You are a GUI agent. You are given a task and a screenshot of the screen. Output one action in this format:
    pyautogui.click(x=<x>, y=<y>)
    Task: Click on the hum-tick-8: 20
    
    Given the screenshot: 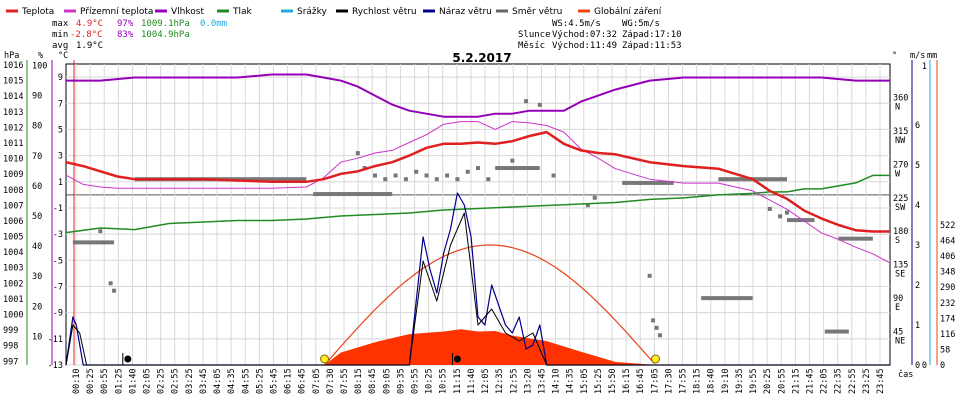 What is the action you would take?
    pyautogui.click(x=37, y=307)
    